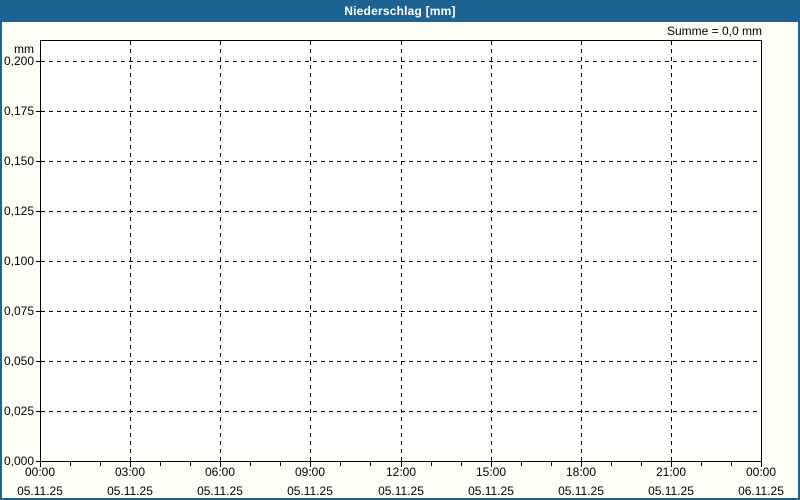 The width and height of the screenshot is (800, 500). I want to click on y-tick-label: 0,150, so click(18, 161).